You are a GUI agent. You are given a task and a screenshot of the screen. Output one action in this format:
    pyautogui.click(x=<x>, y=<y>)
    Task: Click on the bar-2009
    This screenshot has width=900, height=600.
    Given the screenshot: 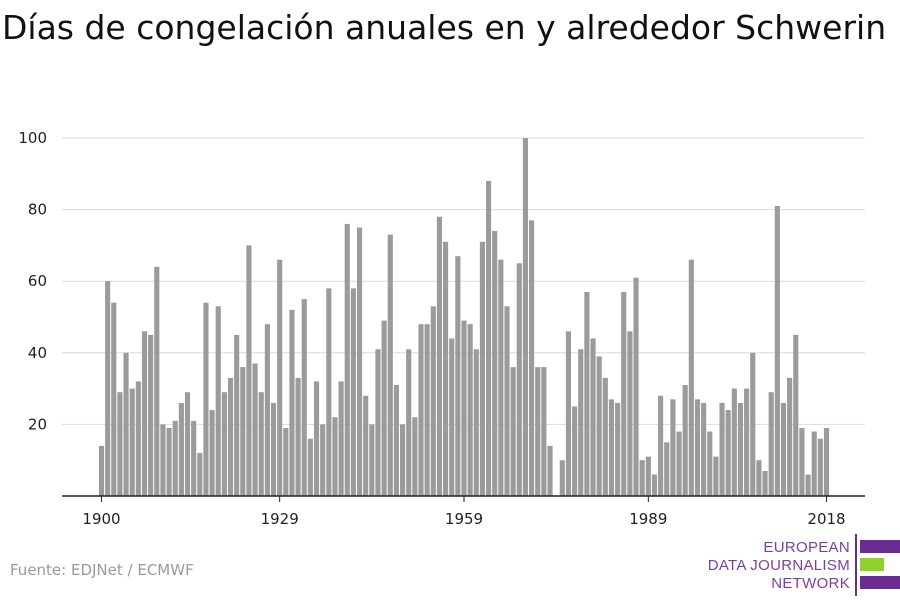 What is the action you would take?
    pyautogui.click(x=771, y=444)
    